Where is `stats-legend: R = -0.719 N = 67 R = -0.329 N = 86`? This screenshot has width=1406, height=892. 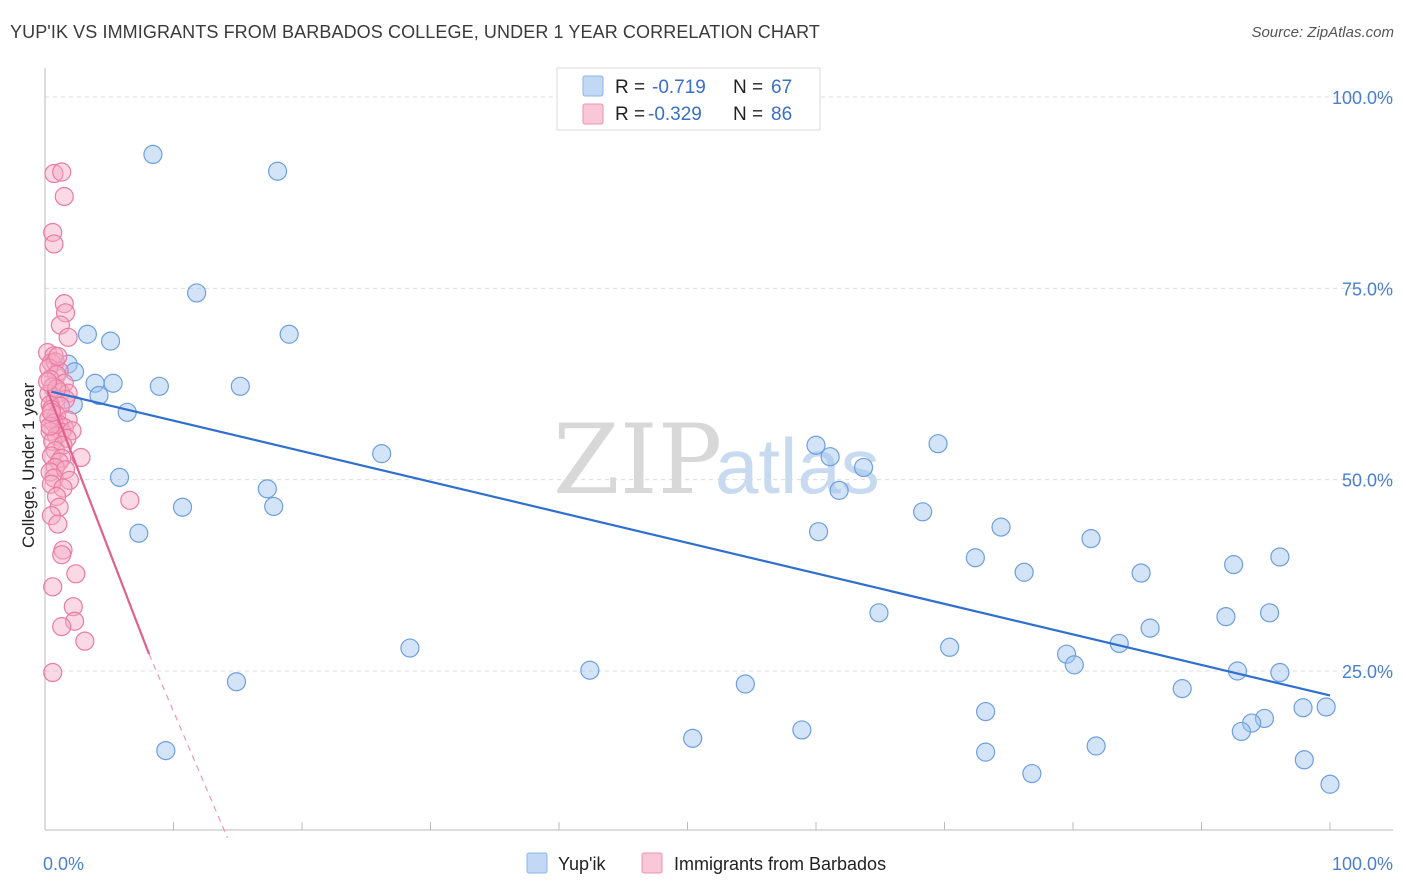
stats-legend: R = -0.719 N = 67 R = -0.329 N = 86 is located at coordinates (688, 99).